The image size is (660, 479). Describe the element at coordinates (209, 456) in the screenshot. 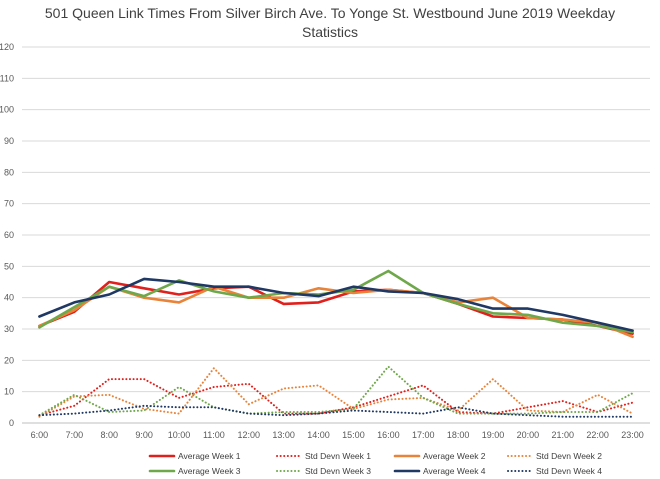

I see `legend-label: Average Week 1` at that location.